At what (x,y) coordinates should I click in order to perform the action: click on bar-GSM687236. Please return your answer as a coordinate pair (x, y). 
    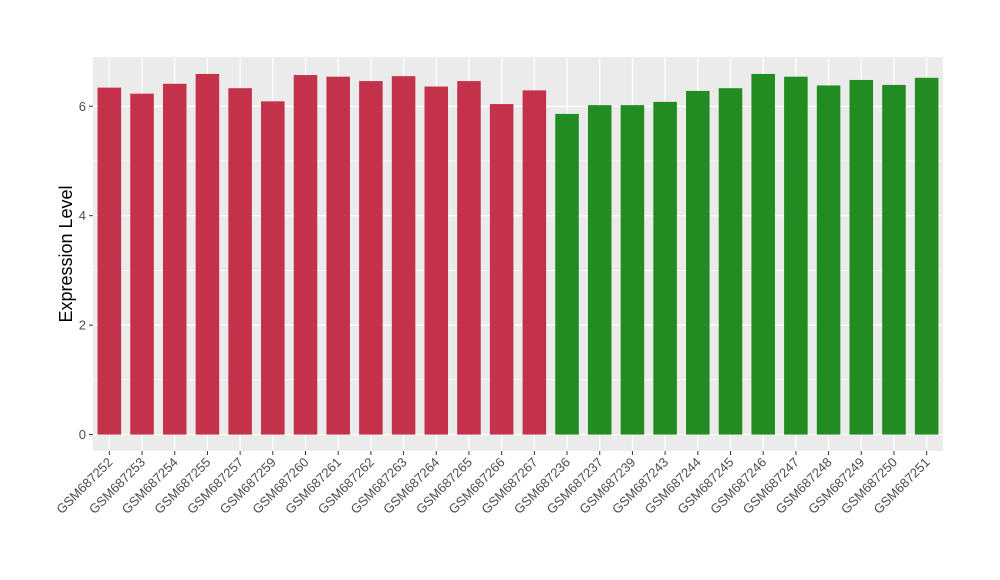
    Looking at the image, I should click on (567, 274).